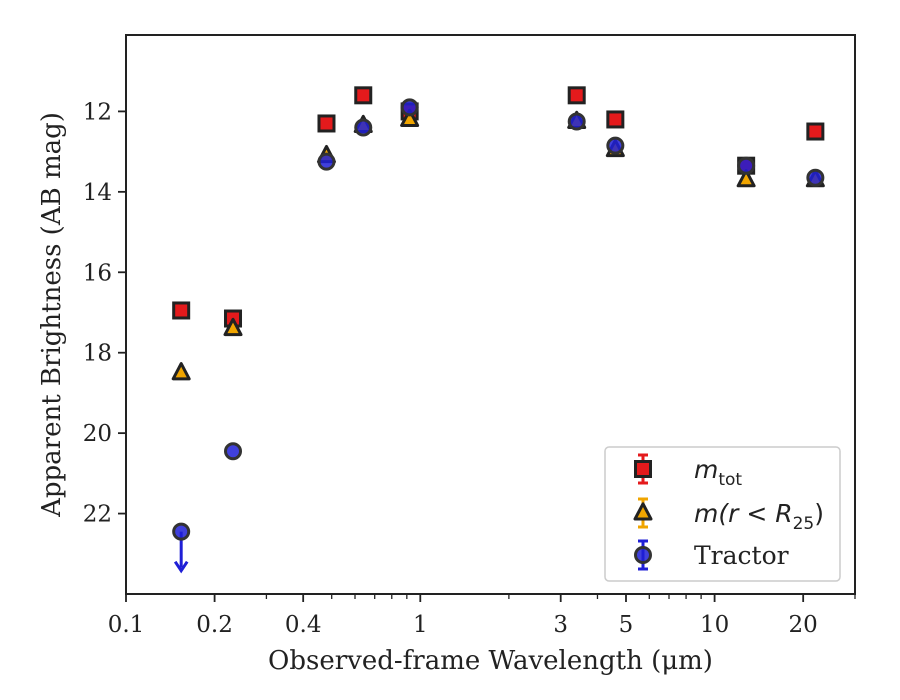 The image size is (900, 700). I want to click on y-axis-label: Apparent Brightness (AB mag), so click(52, 315).